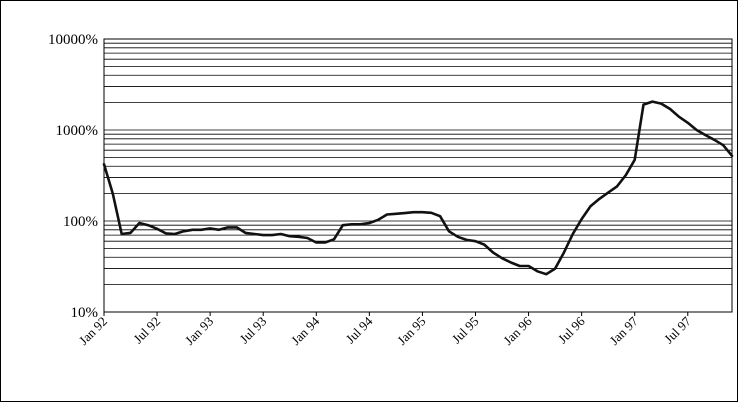 The width and height of the screenshot is (739, 403). What do you see at coordinates (73, 40) in the screenshot?
I see `y-tick-label: 10000%` at bounding box center [73, 40].